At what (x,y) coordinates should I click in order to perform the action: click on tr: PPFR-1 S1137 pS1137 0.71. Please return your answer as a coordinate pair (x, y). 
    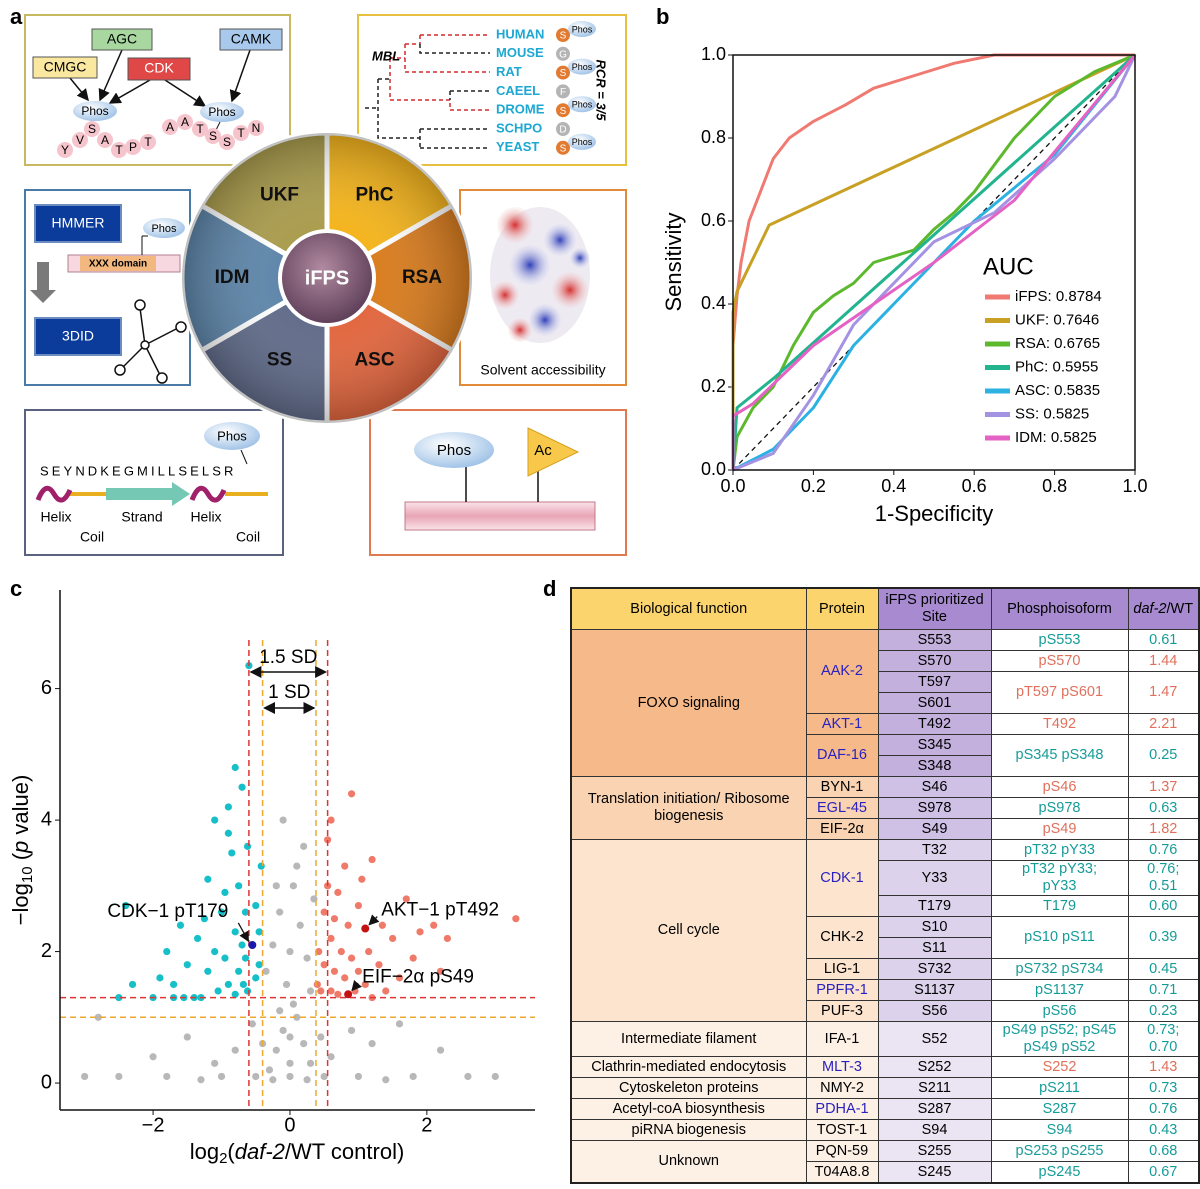
    Looking at the image, I should click on (885, 990).